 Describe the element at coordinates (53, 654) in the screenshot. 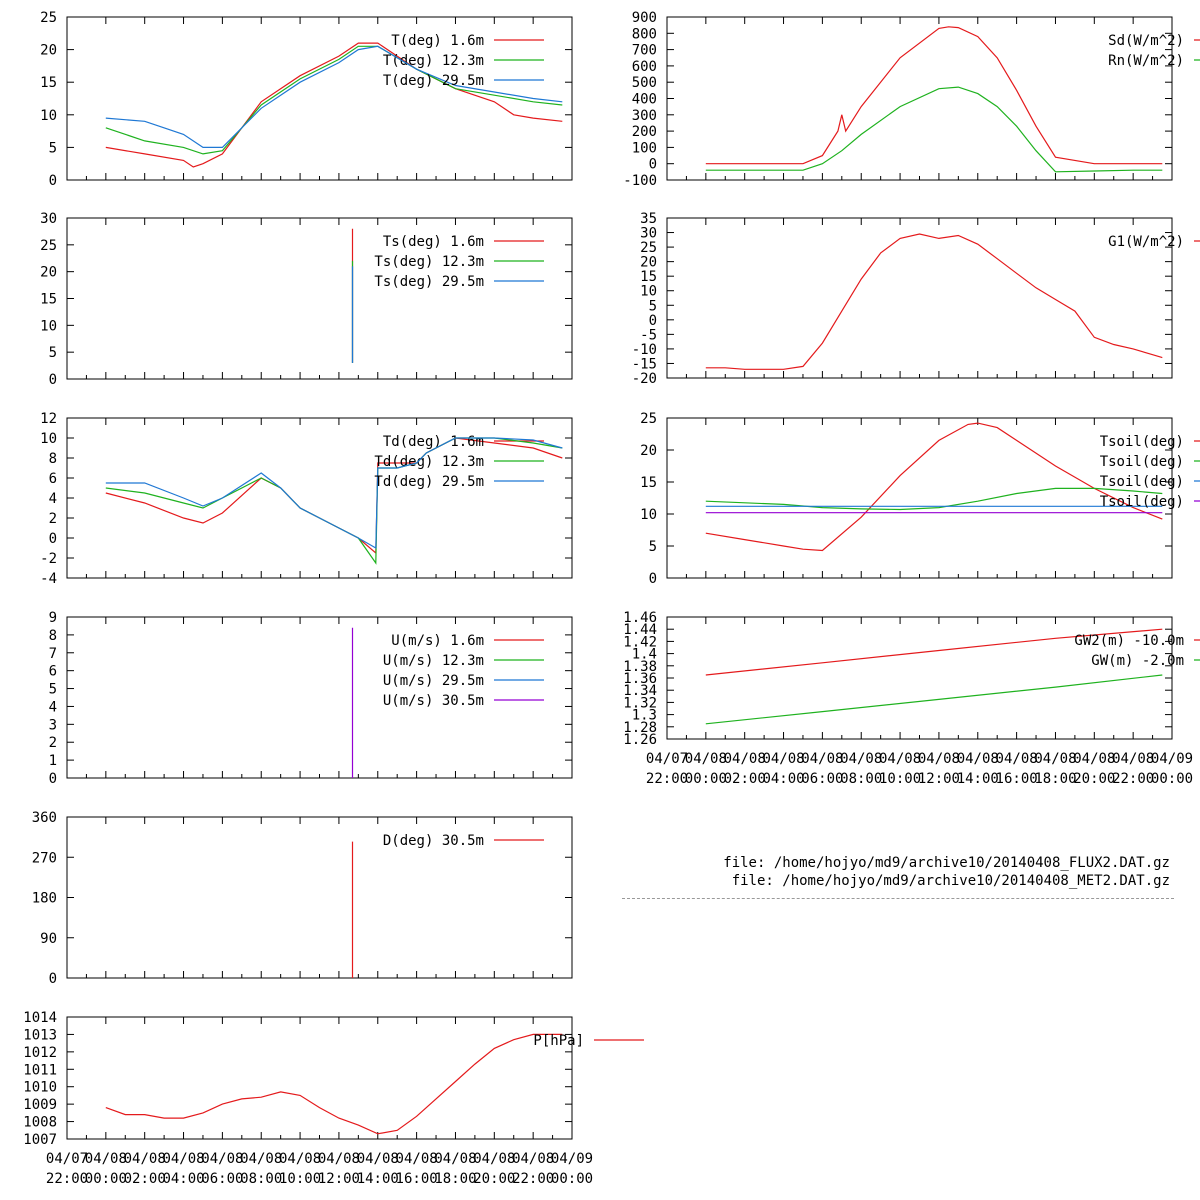

I see `y-tick-label: 7` at that location.